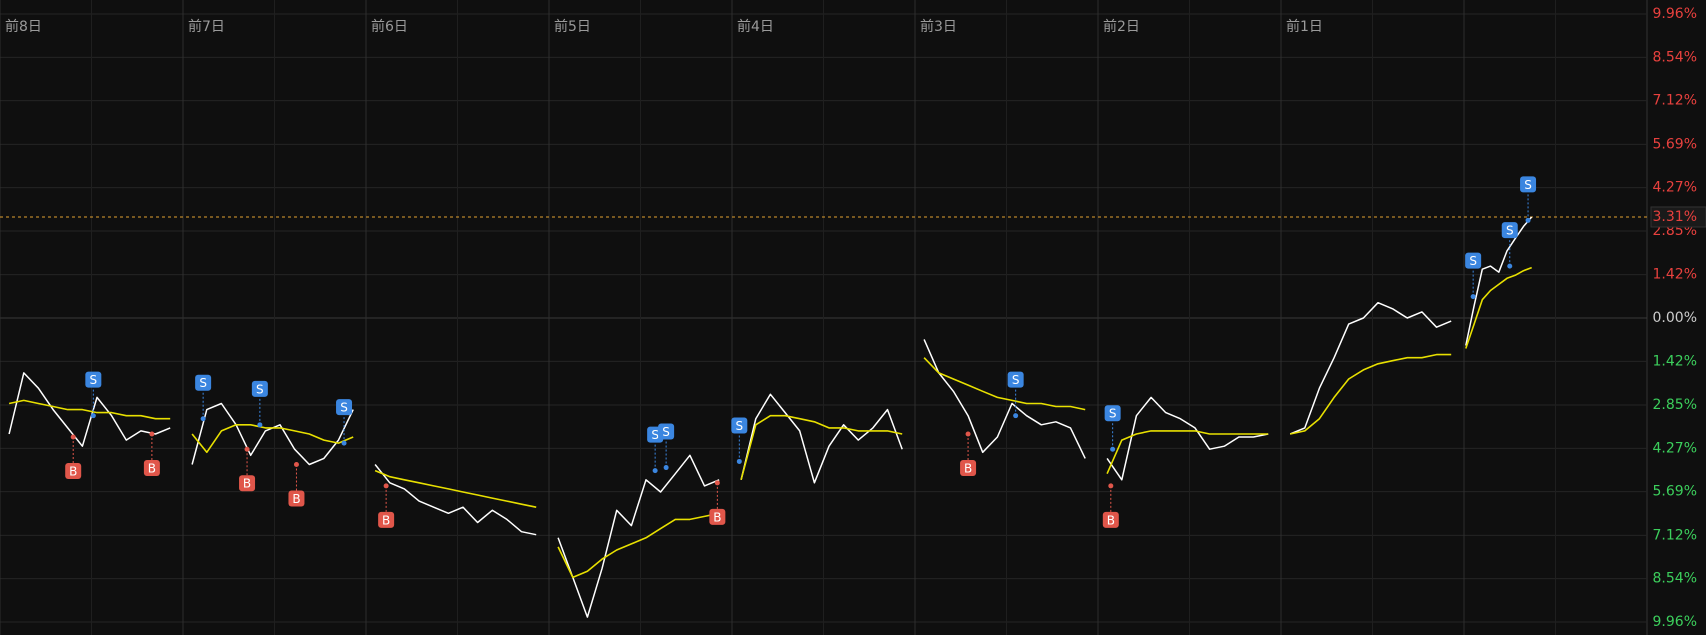  I want to click on x-tick-label: 前3日, so click(938, 26).